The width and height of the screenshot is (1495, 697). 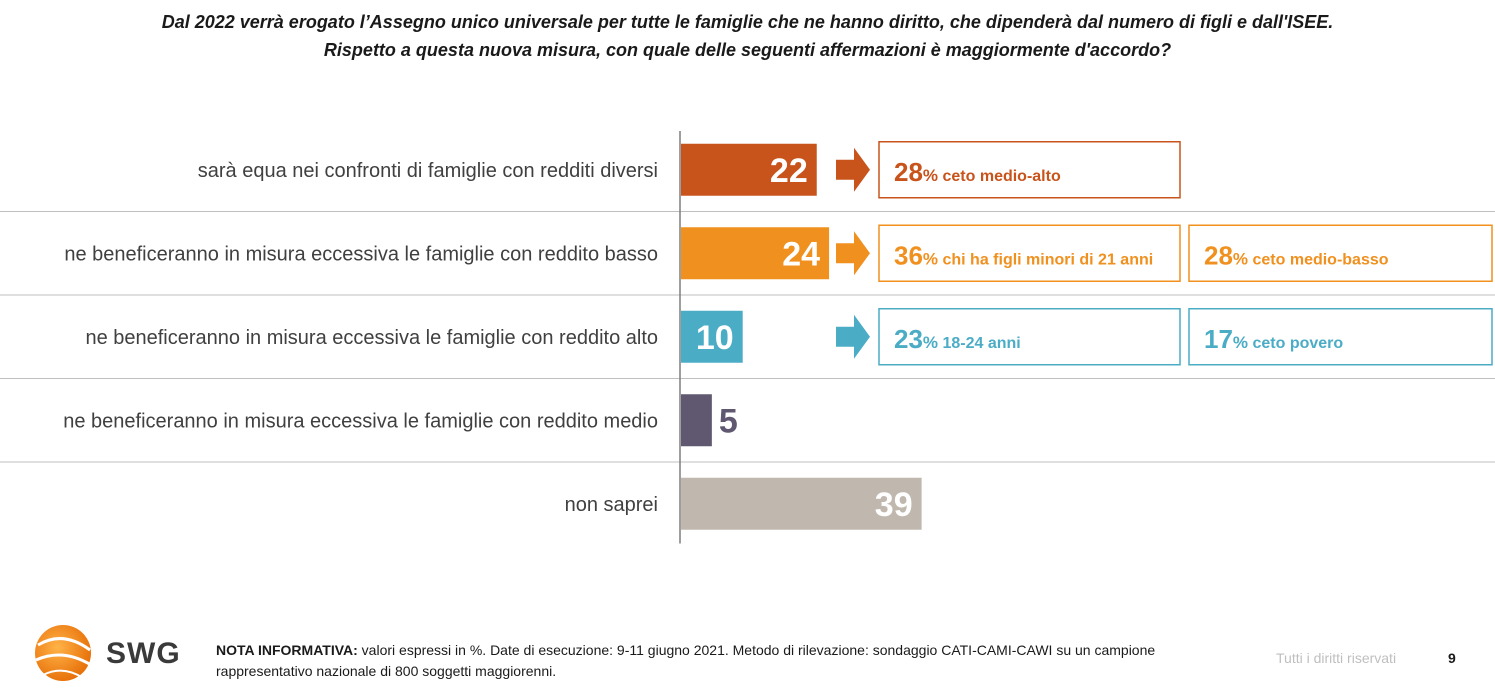 What do you see at coordinates (63, 653) in the screenshot?
I see `globe-icon` at bounding box center [63, 653].